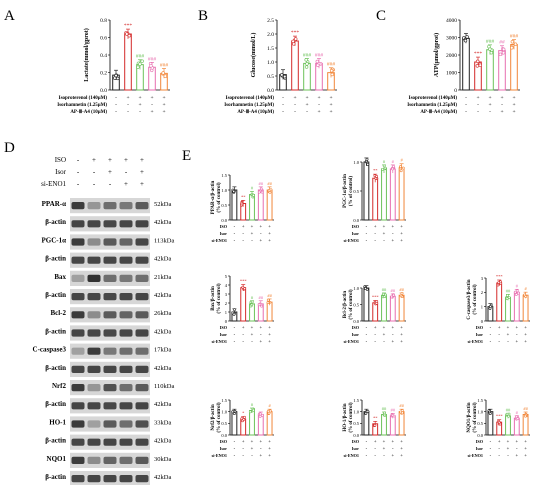 The width and height of the screenshot is (550, 490). I want to click on y-tick-label: 2.0, so click(270, 35).